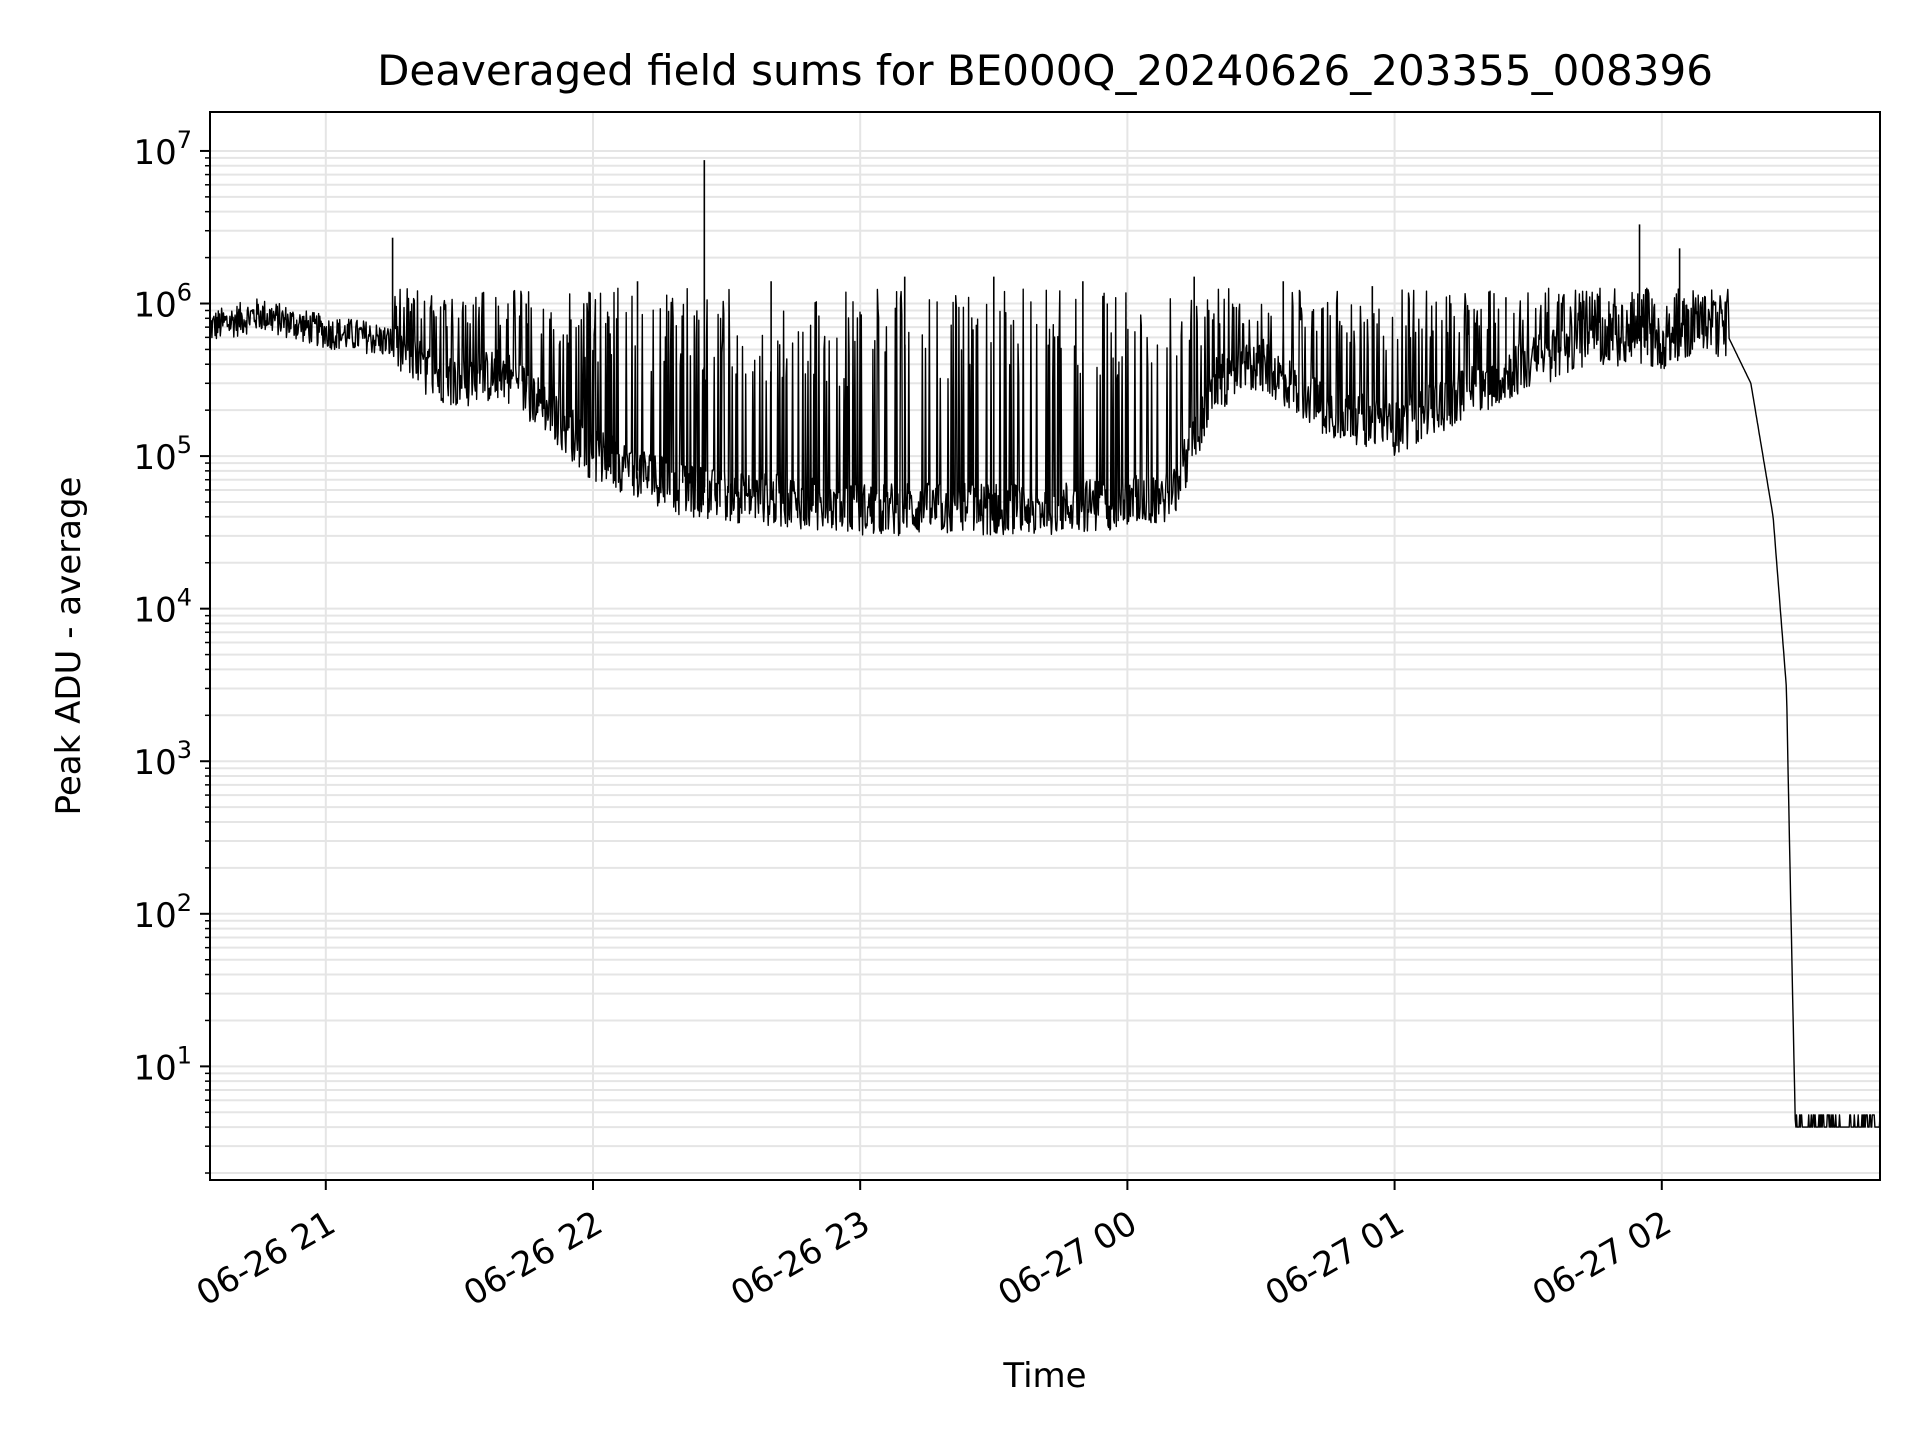 Image resolution: width=1920 pixels, height=1445 pixels. I want to click on y-tick-label: 10², so click(162, 912).